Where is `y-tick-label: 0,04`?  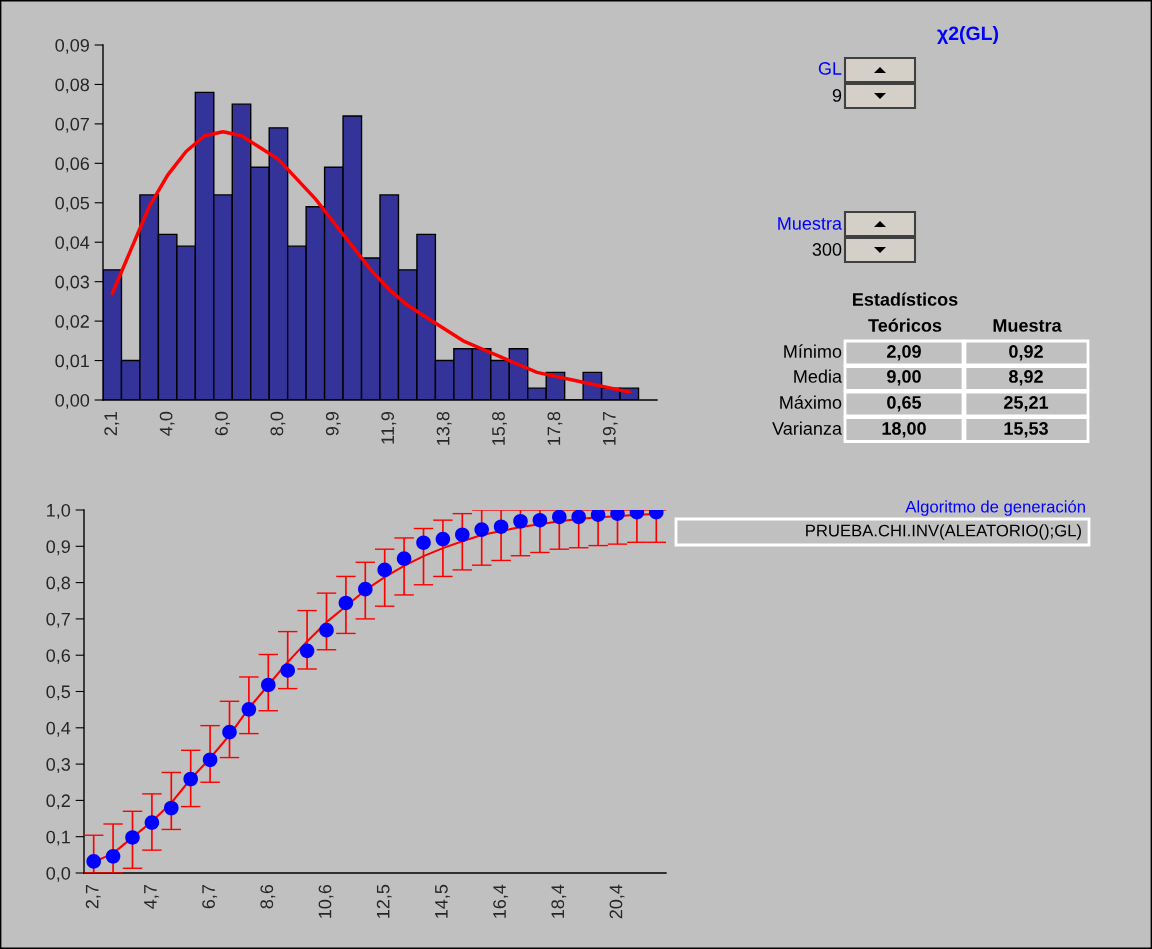 y-tick-label: 0,04 is located at coordinates (72, 244).